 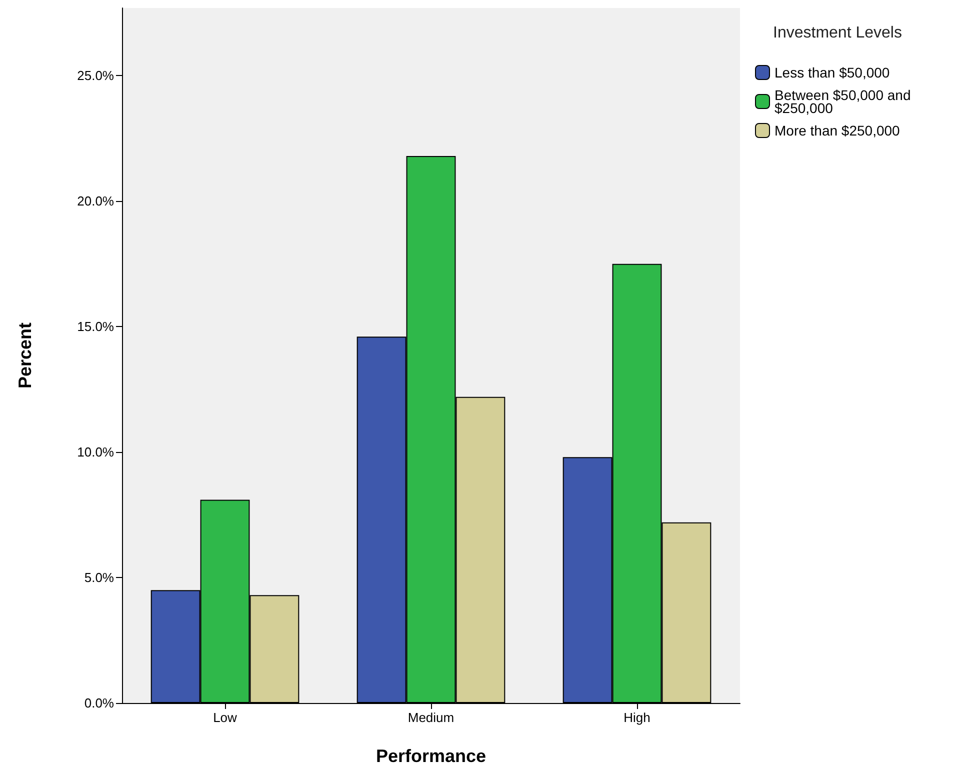 I want to click on y-axis-title: Percent, so click(x=25, y=355).